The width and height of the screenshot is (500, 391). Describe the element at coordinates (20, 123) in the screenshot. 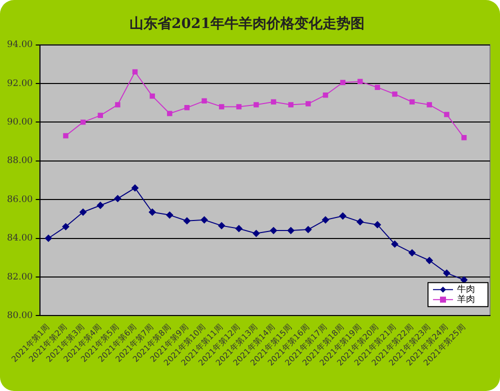

I see `y-tick-label: 90.00` at that location.